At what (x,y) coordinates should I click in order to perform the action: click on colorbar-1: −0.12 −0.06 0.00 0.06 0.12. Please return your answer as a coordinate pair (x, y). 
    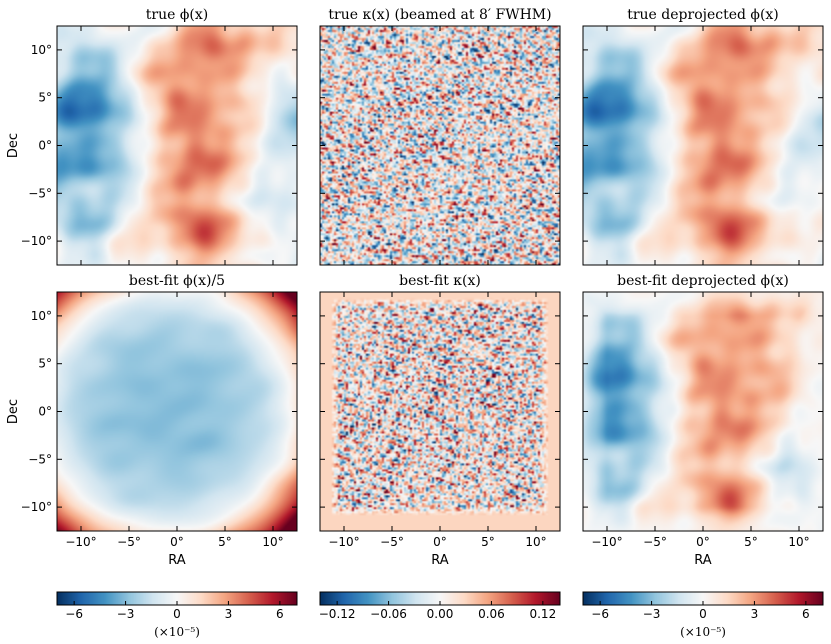
    Looking at the image, I should click on (440, 606).